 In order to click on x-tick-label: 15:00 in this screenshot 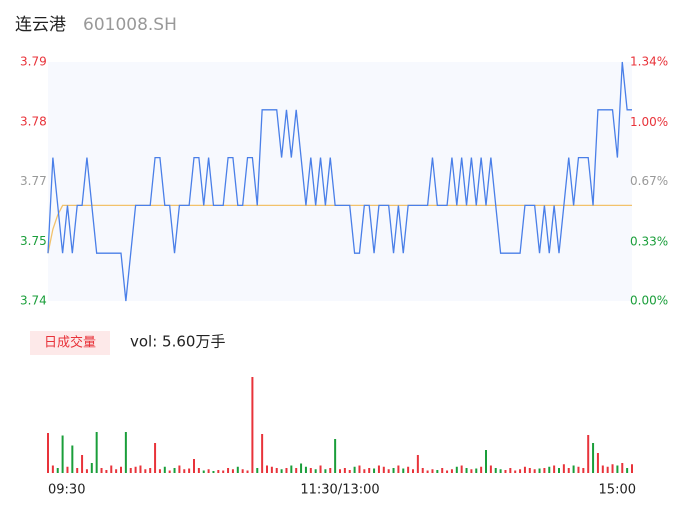, I will do `click(617, 490)`.